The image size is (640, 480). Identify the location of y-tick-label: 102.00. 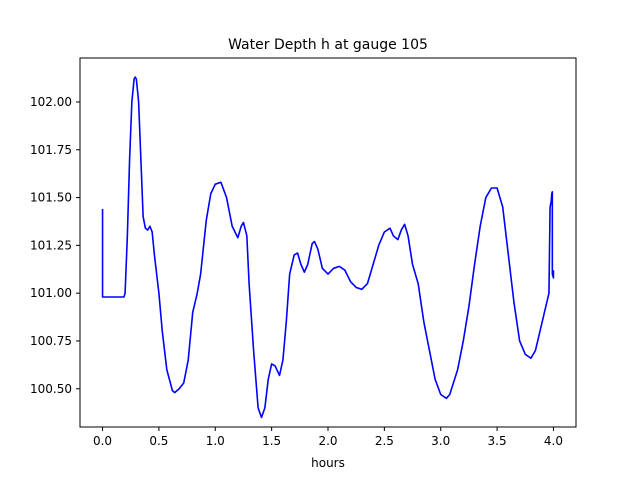
(51, 102).